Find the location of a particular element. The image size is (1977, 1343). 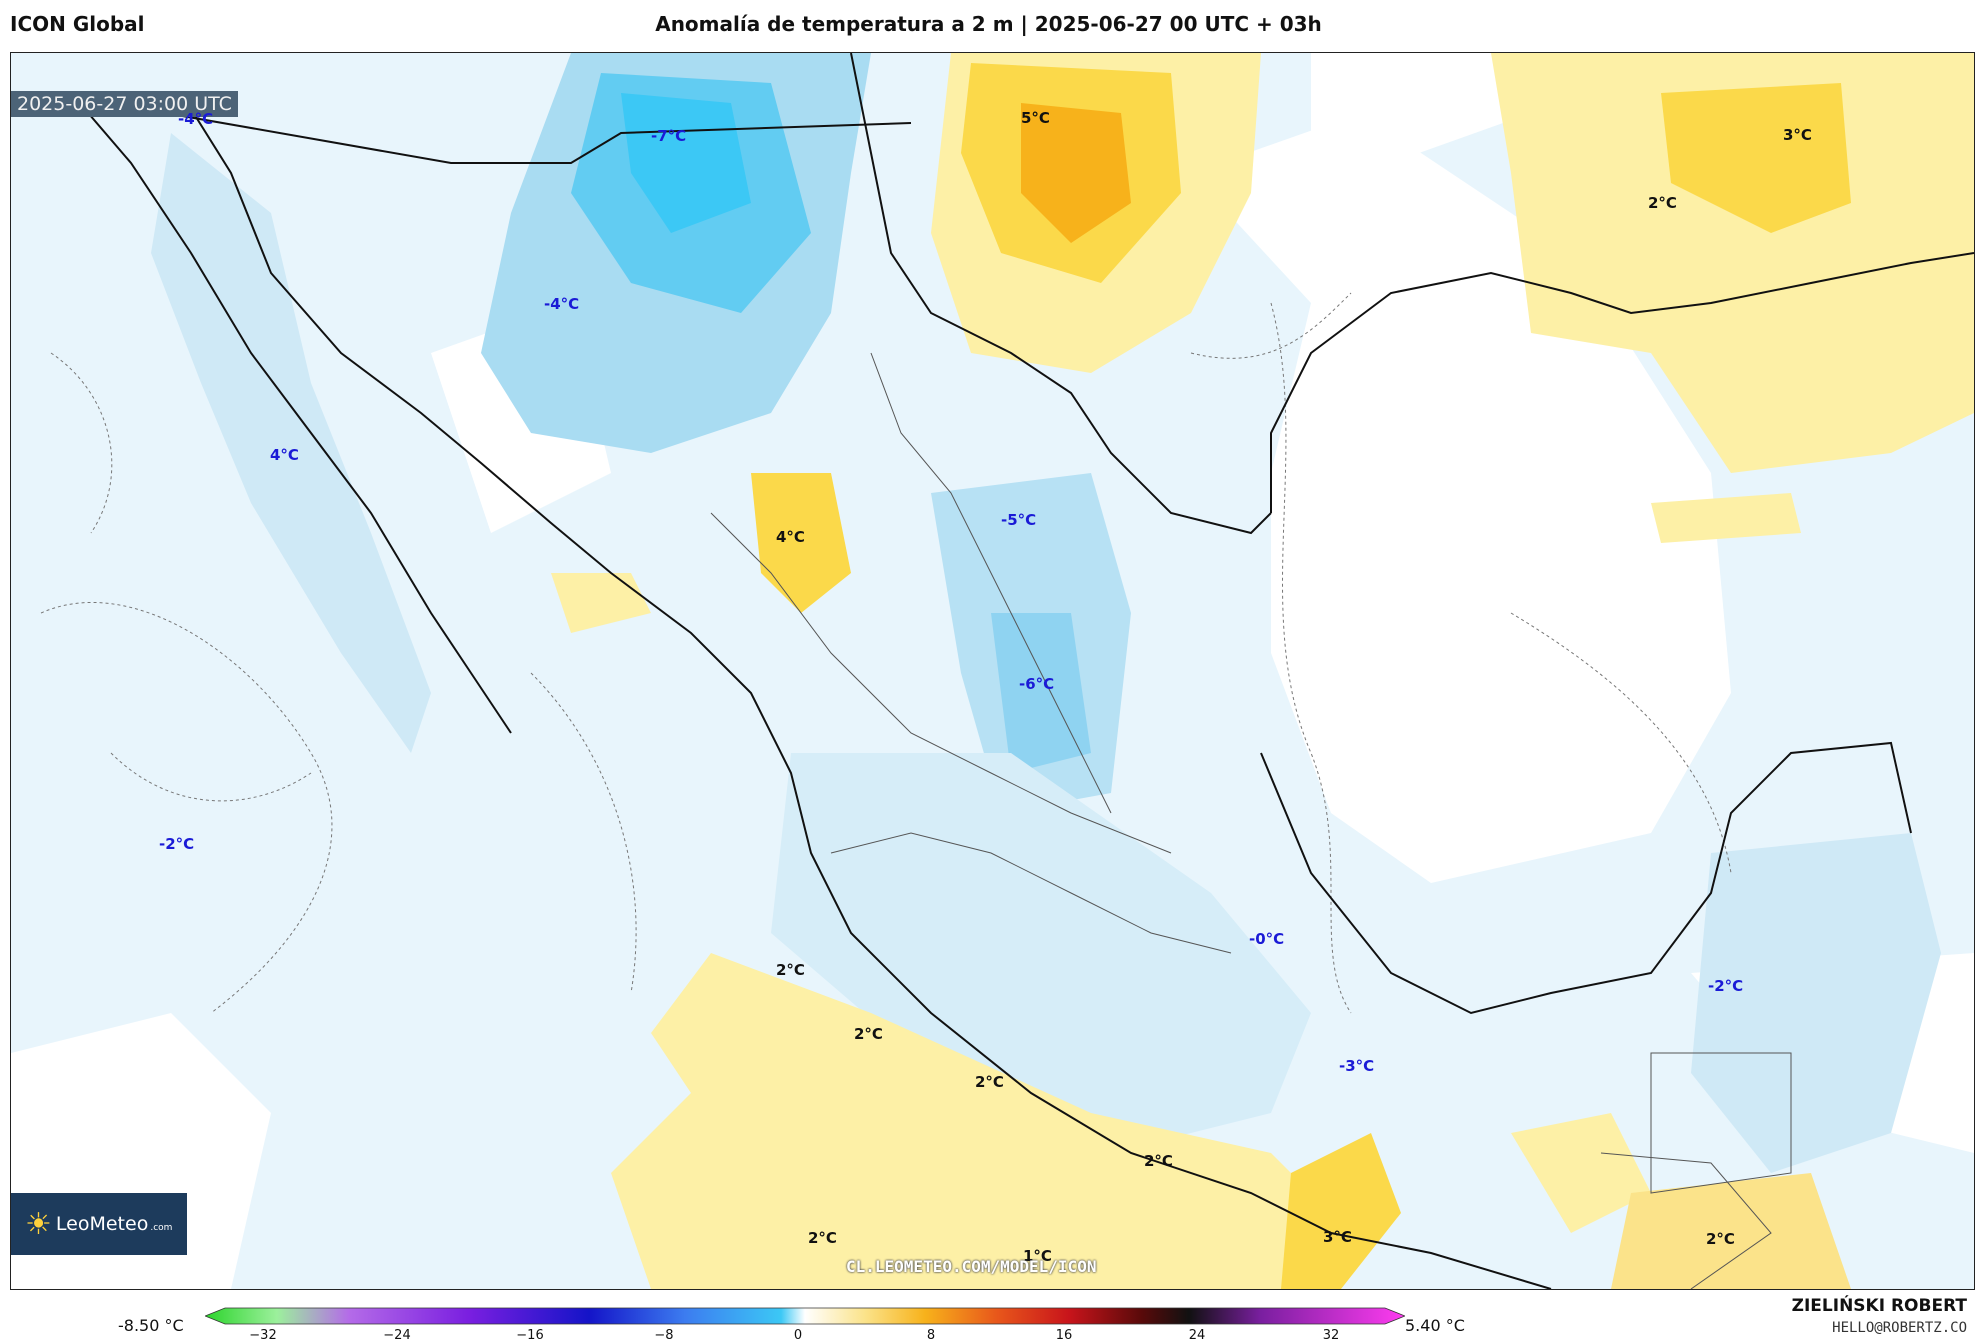

colorbar is located at coordinates (805, 1316).